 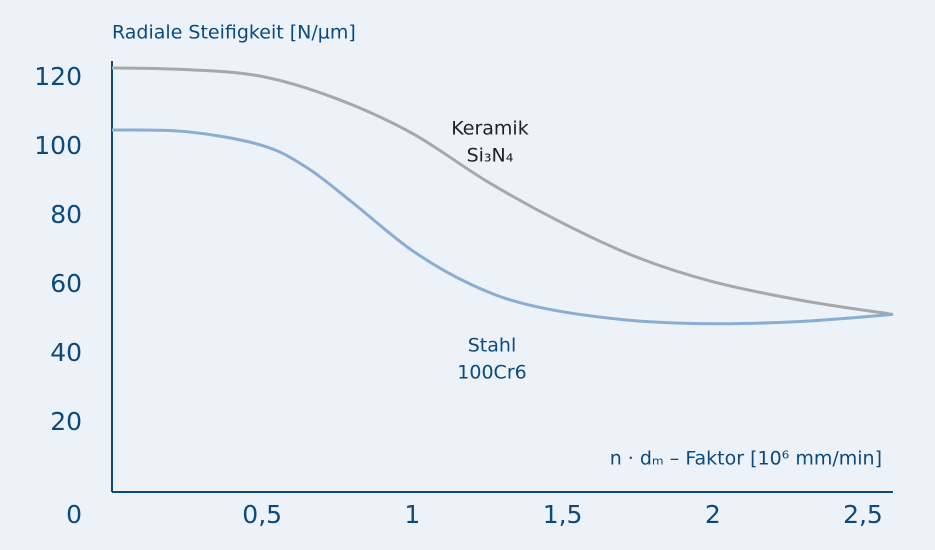 What do you see at coordinates (491, 373) in the screenshot?
I see `series-sublabel: 100Cr6` at bounding box center [491, 373].